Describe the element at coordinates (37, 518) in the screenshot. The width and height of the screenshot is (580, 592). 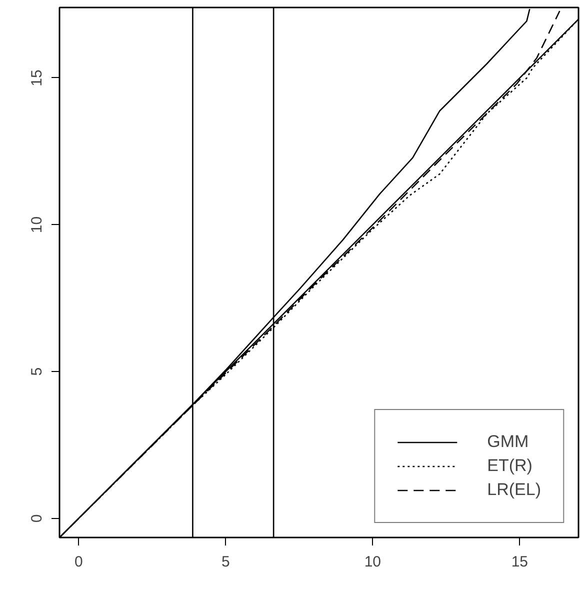
I see `y-tick-label: 0` at that location.